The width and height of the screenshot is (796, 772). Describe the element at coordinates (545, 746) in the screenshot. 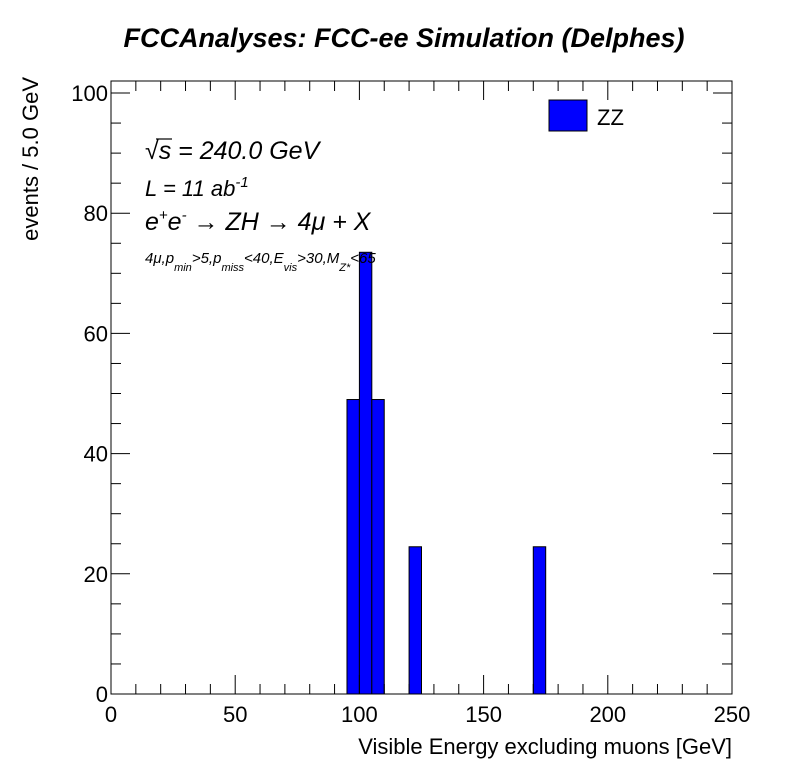

I see `x-axis-label: Visible Energy excluding muons [GeV]` at that location.